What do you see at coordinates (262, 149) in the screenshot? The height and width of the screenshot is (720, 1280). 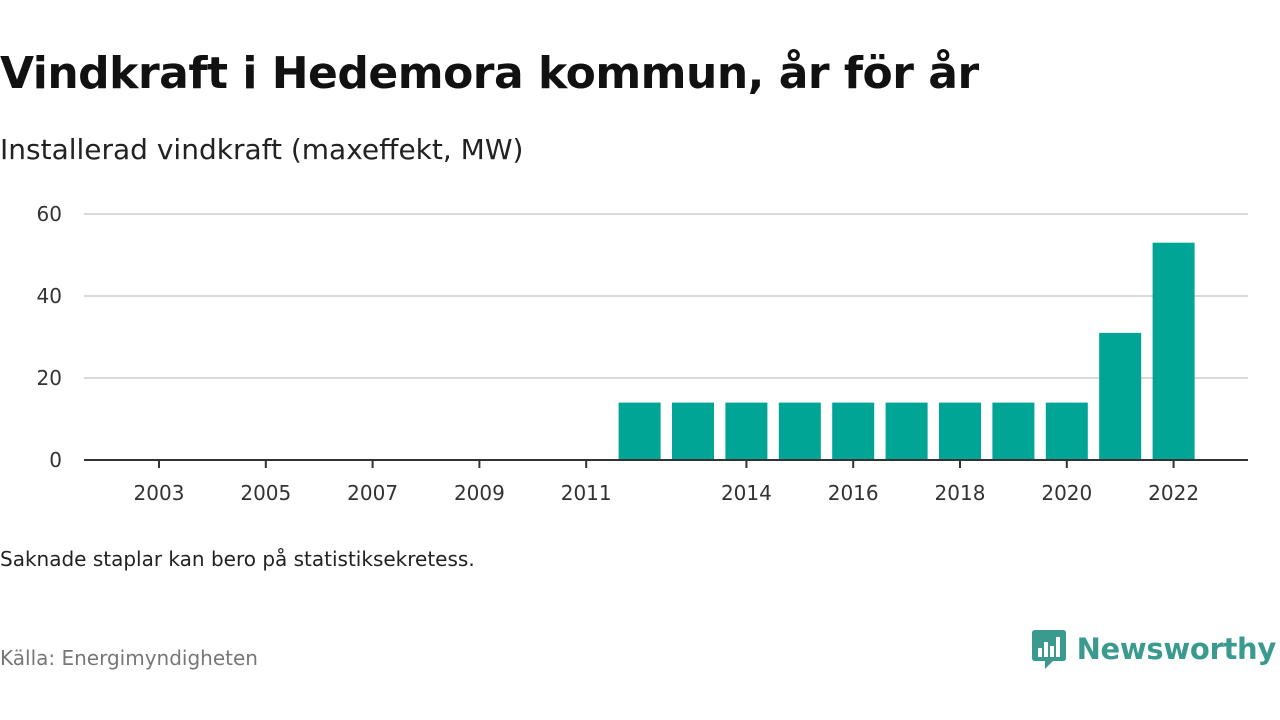 I see `chart-subtitle: Installerad vindkraft (maxeffekt, MW)` at bounding box center [262, 149].